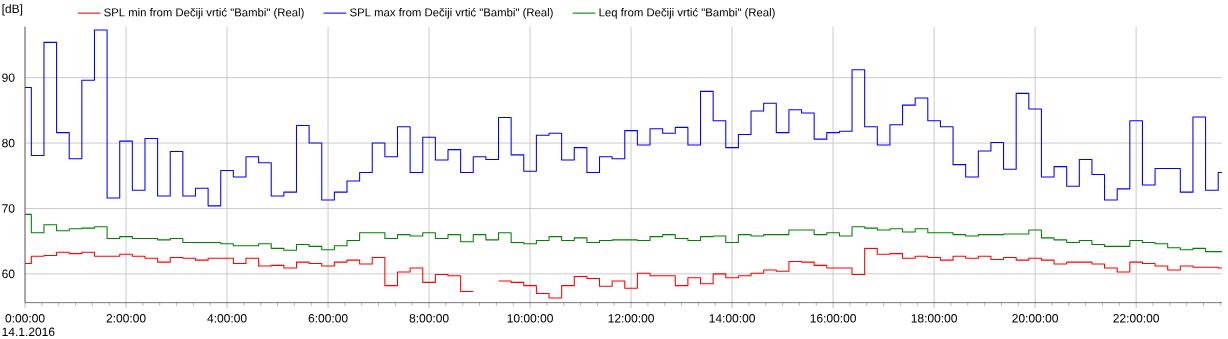  Describe the element at coordinates (204, 13) in the screenshot. I see `legend-label: SPL min from Dečiji vrtić "Bambi" (Real)` at that location.